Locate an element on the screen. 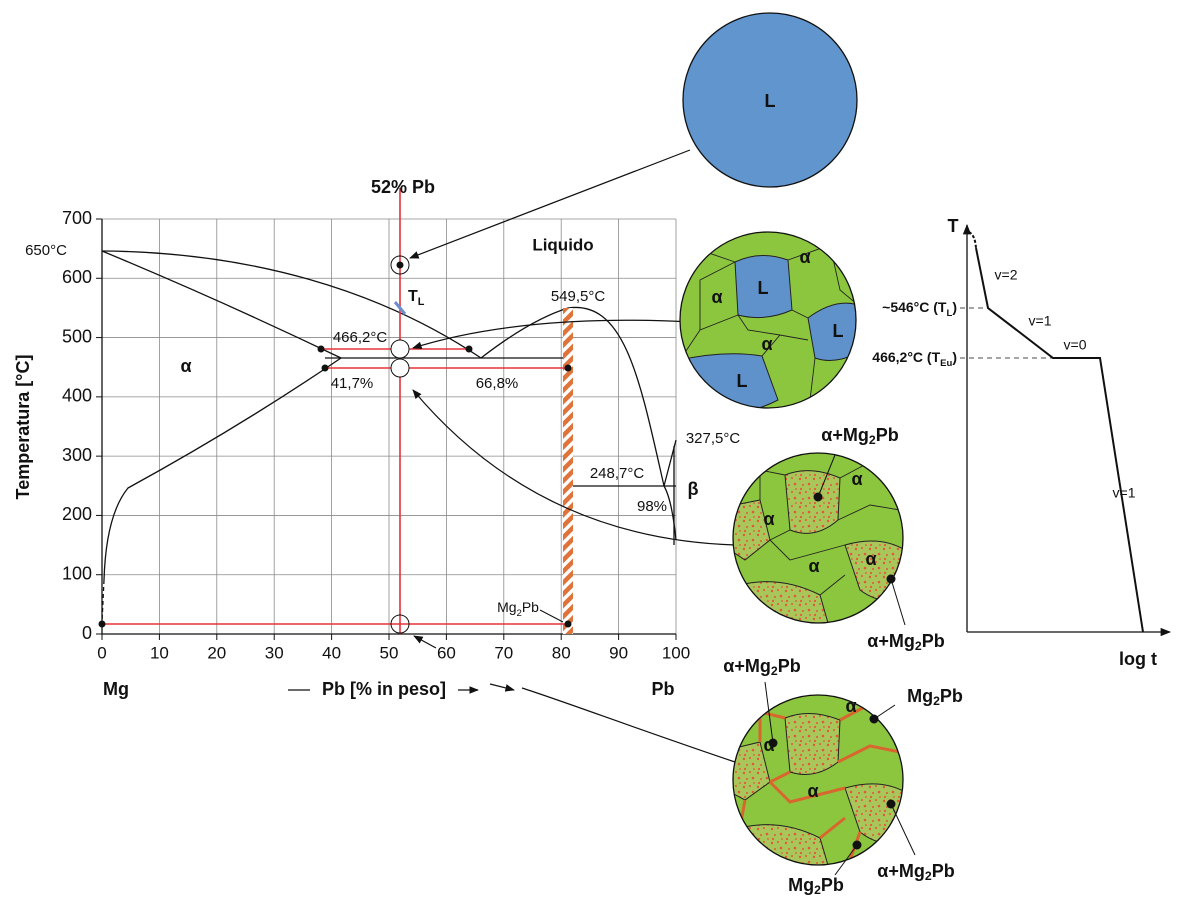 The width and height of the screenshot is (1177, 898). liquidus-label: TL is located at coordinates (416, 298).